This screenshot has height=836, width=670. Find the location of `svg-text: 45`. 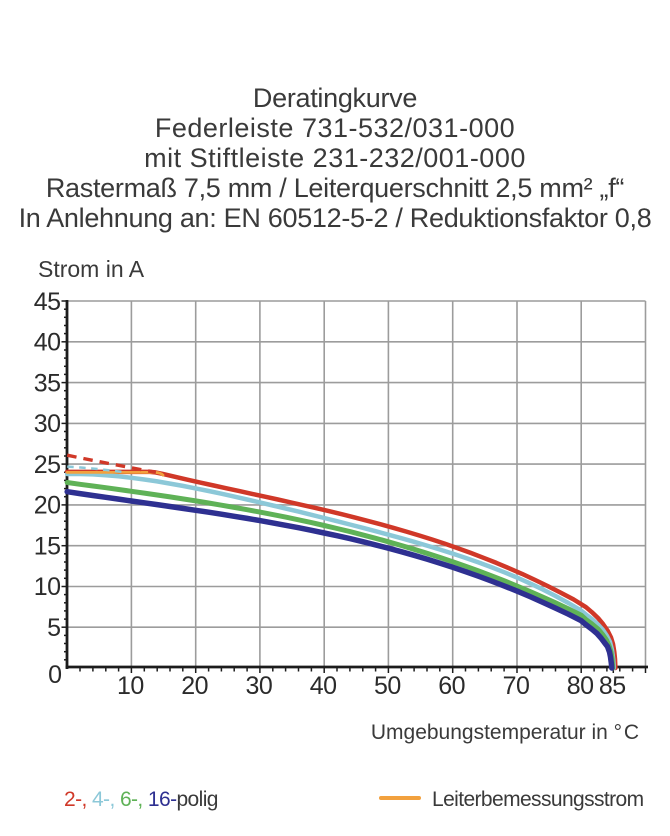

svg-text: 45 is located at coordinates (47, 302).